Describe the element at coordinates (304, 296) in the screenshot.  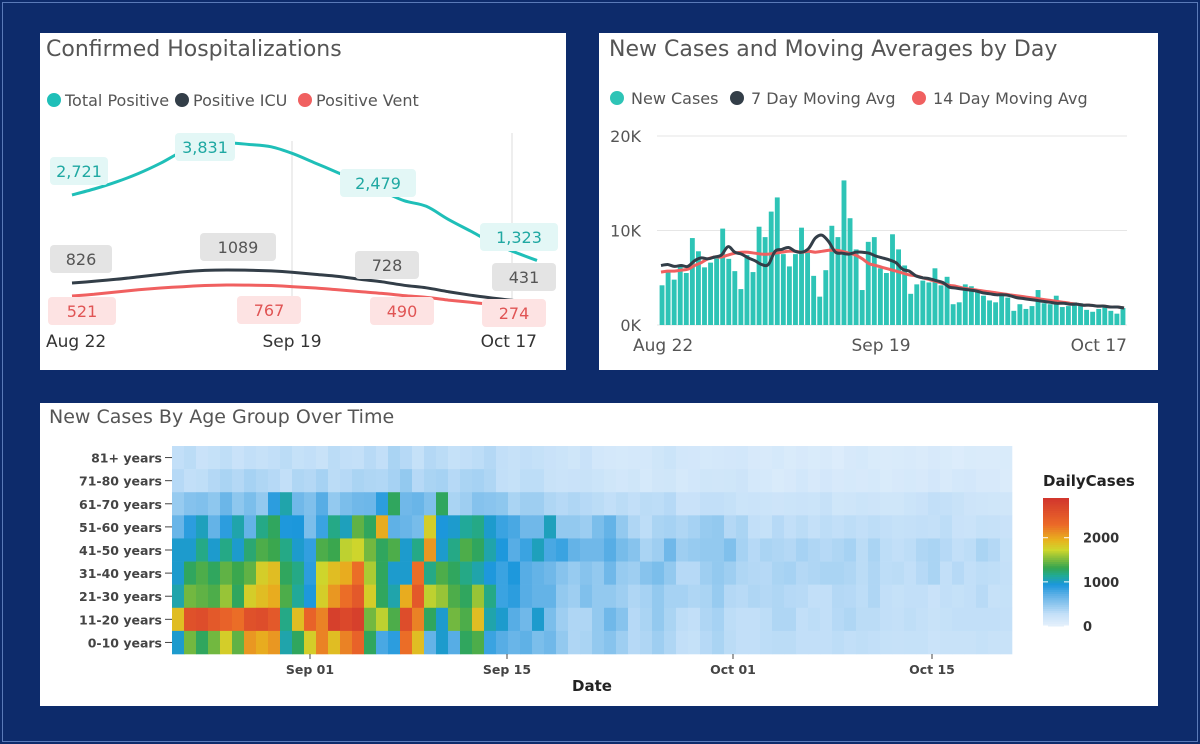
I see `positive-vent-line` at that location.